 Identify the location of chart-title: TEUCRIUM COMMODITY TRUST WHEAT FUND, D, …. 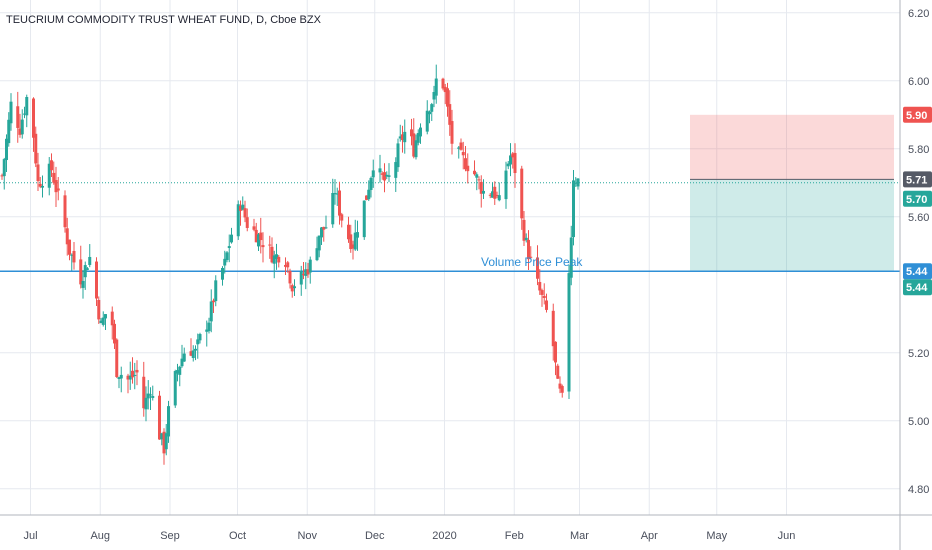
(164, 20).